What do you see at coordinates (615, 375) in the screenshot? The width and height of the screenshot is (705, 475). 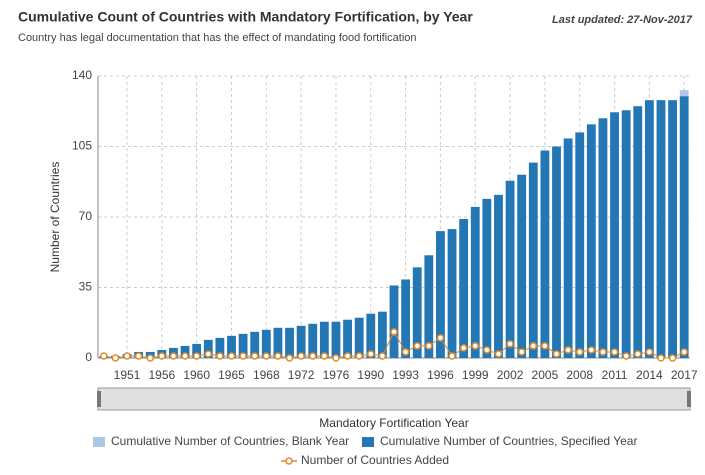 I see `x-tick-label: 2011` at bounding box center [615, 375].